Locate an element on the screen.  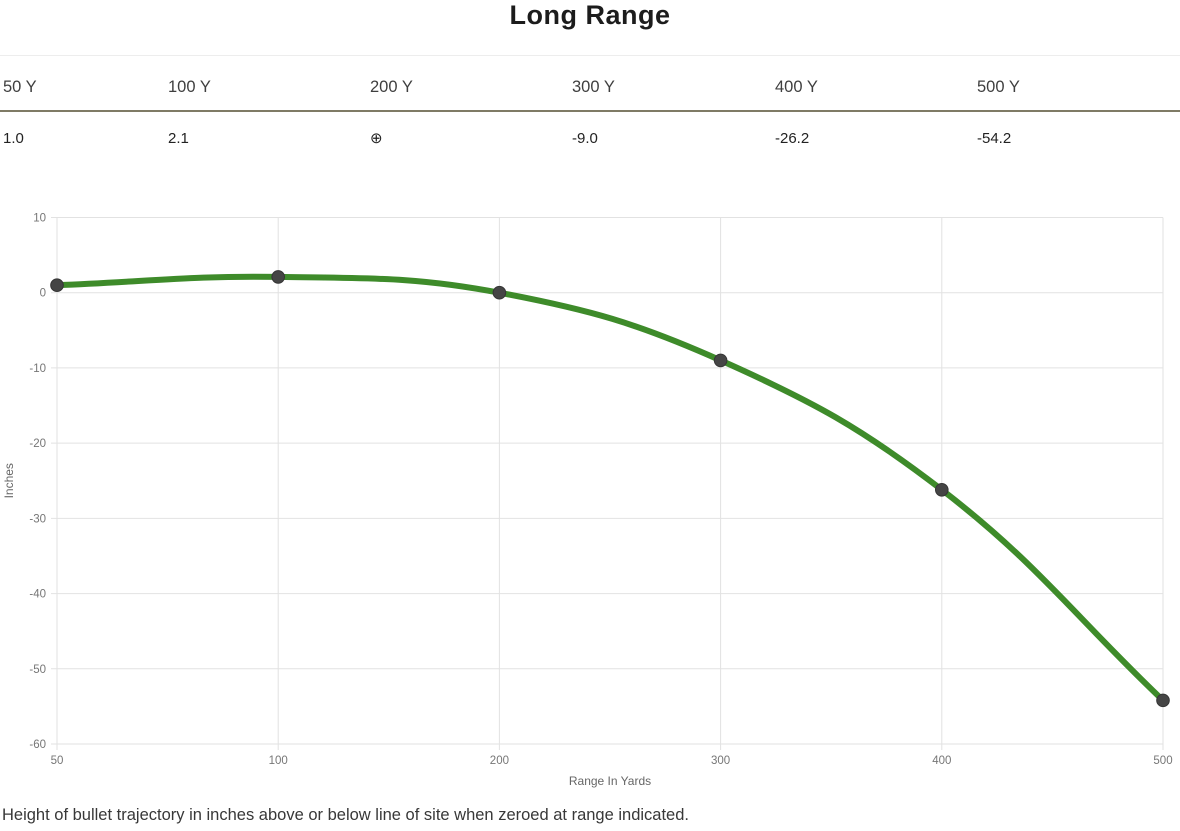
x-tick-label: 100 is located at coordinates (278, 761).